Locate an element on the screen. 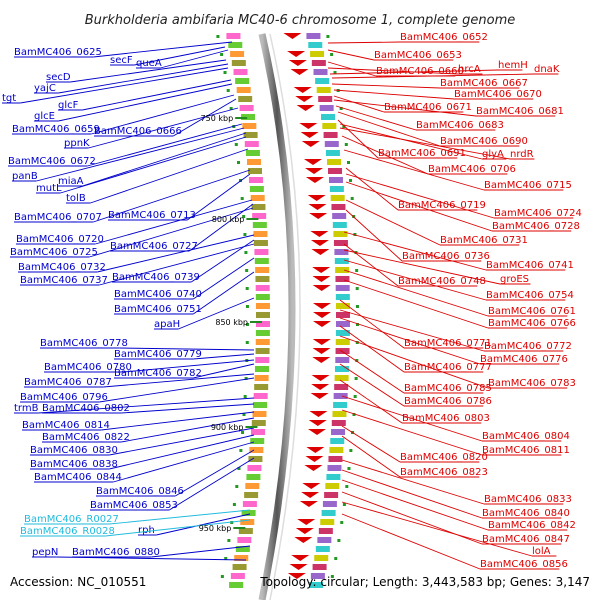 The image size is (600, 600). right-gene-label: BamMC406_0783 is located at coordinates (532, 383).